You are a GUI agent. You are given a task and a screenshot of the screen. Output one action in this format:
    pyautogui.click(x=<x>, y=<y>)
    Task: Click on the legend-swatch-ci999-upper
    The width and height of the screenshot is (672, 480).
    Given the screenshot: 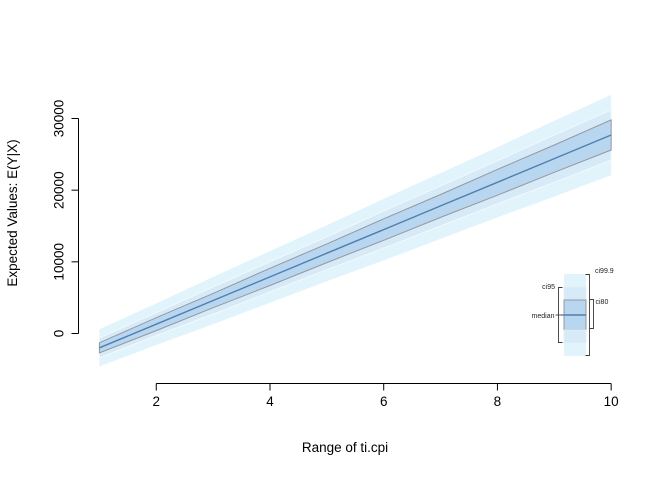 What is the action you would take?
    pyautogui.click(x=575, y=280)
    